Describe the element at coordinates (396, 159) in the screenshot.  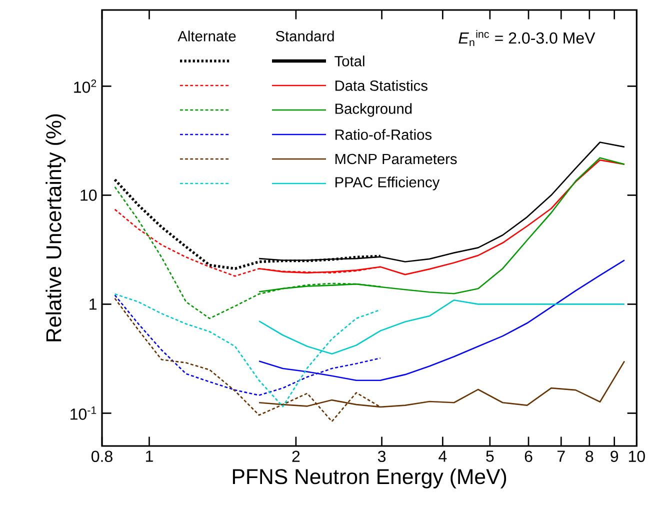
I see `legend-label: MCNP Parameters` at that location.